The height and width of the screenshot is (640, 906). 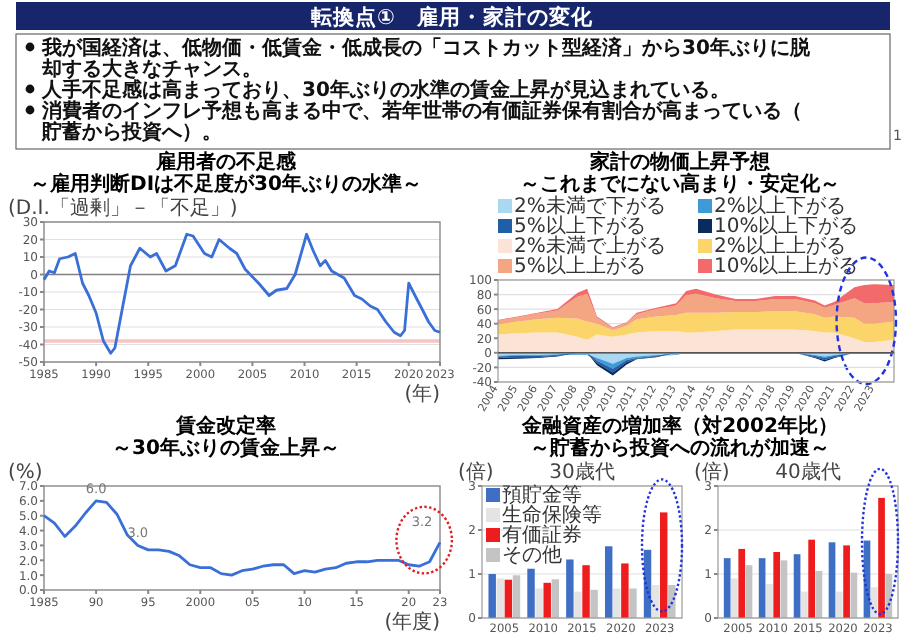 What do you see at coordinates (582, 472) in the screenshot?
I see `chart-title: 30歳代` at bounding box center [582, 472].